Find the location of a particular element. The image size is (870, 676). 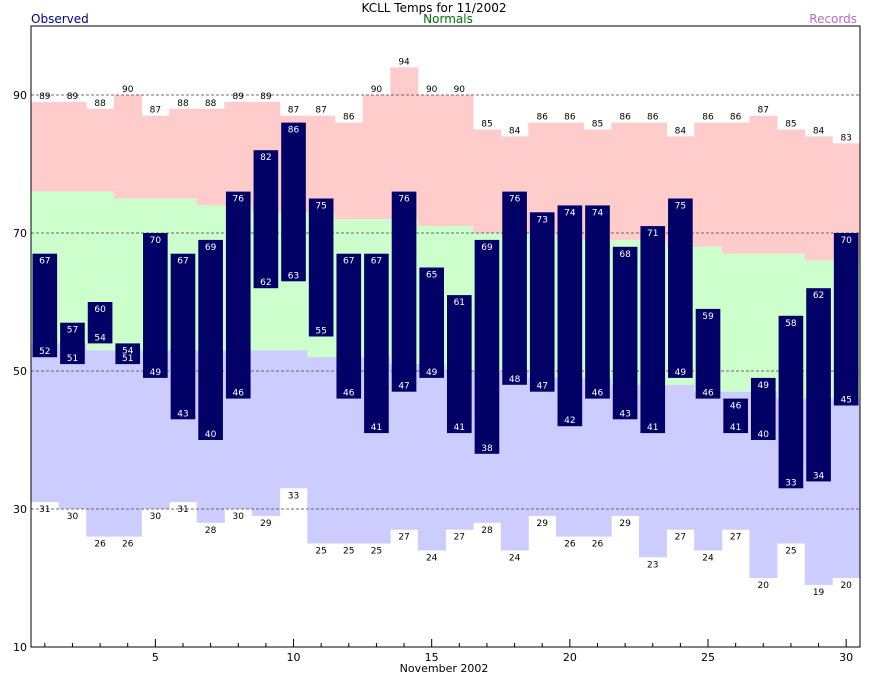

record-low-label-28: 25 is located at coordinates (790, 552).